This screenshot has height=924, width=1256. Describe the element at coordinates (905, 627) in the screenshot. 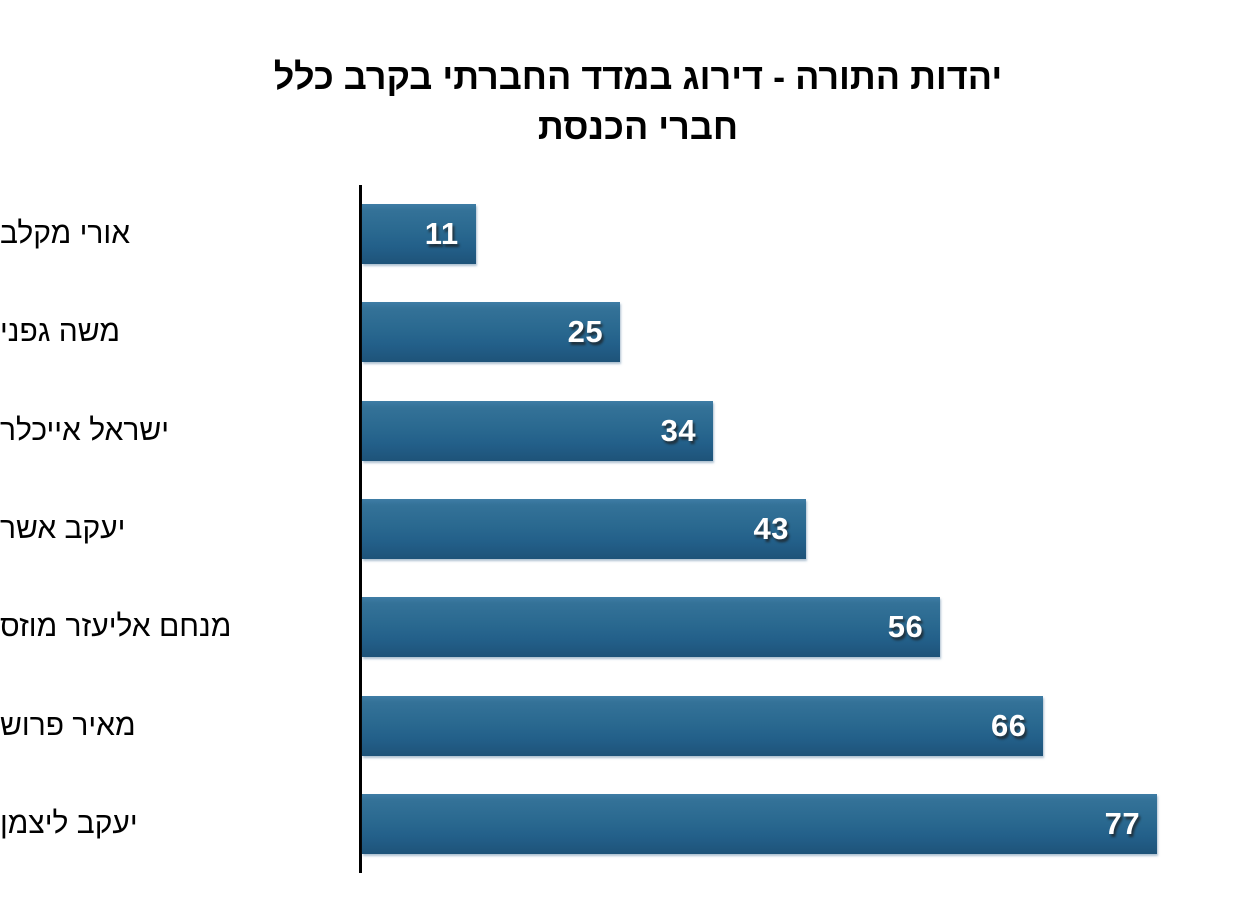

I see `value-label: 56` at that location.